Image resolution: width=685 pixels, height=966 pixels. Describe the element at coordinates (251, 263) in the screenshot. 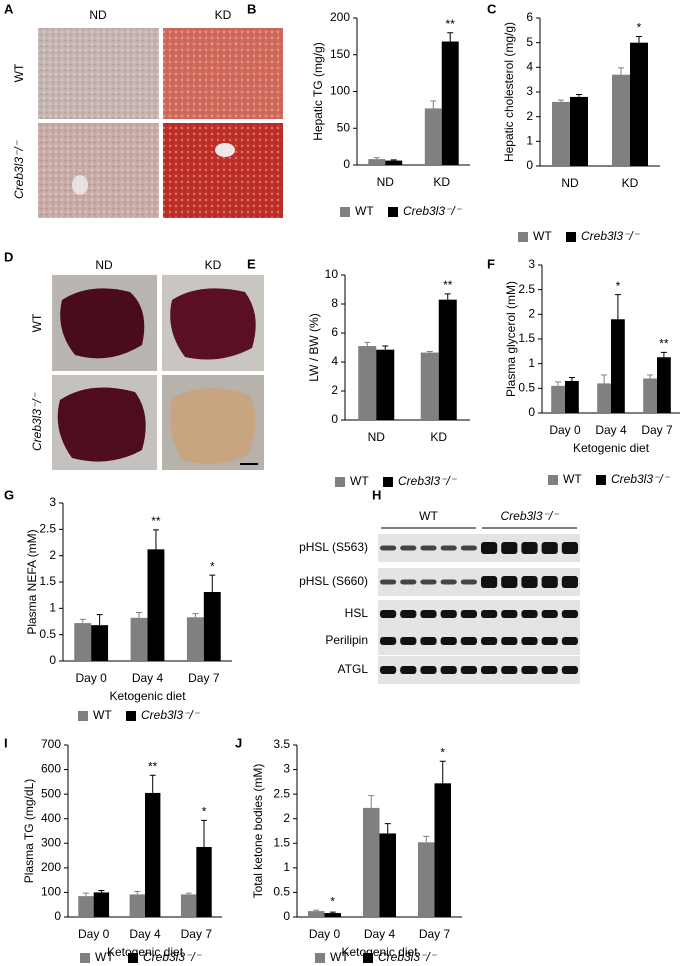

I see `panel-letter: E` at that location.